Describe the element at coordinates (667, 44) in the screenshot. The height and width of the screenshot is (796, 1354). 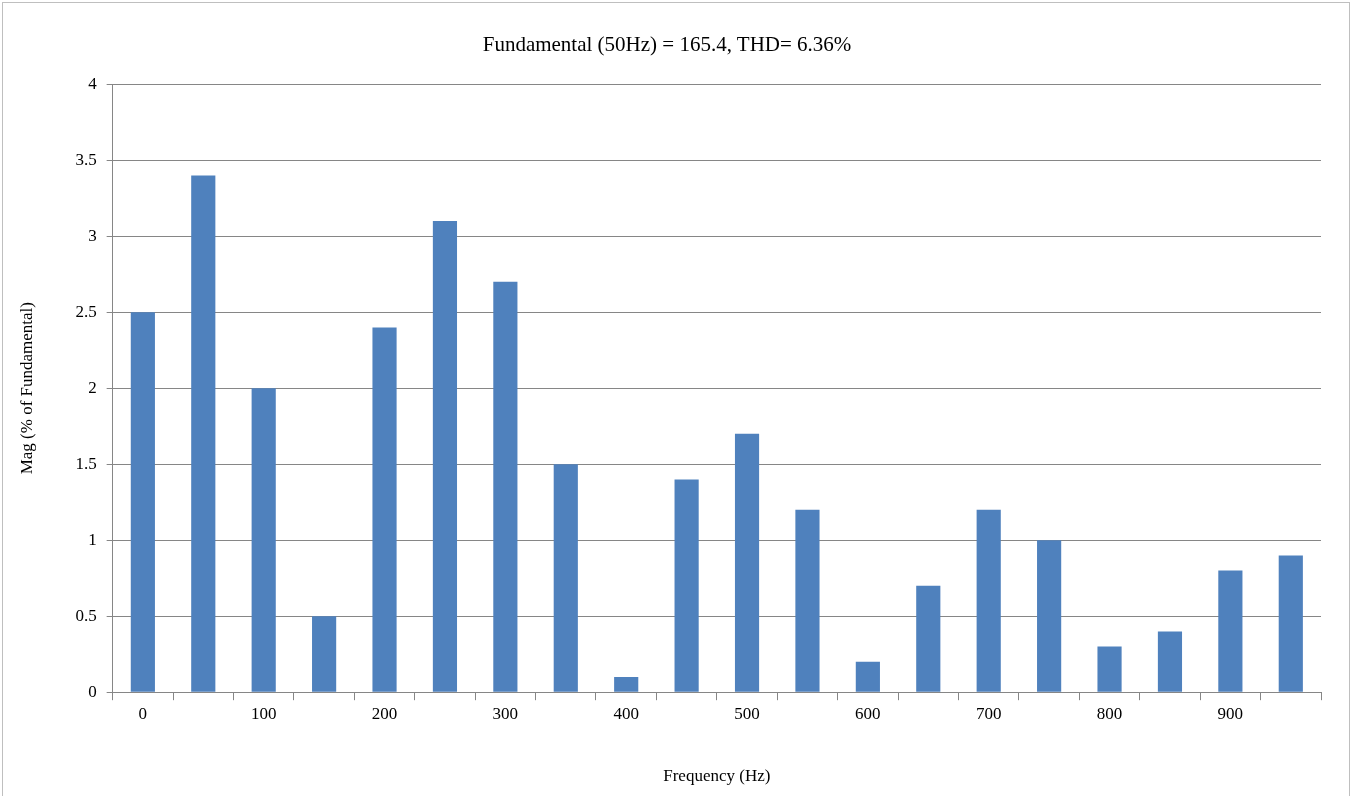
I see `chart-title: Fundamental (50Hz) = 165.4, THD= 6.36%` at that location.